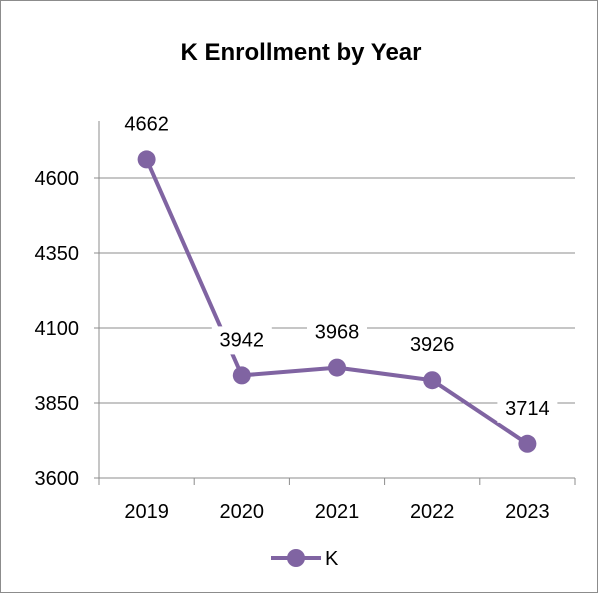  I want to click on x-tick-labels: 2019 2020 2021 2022 2023, so click(336, 512).